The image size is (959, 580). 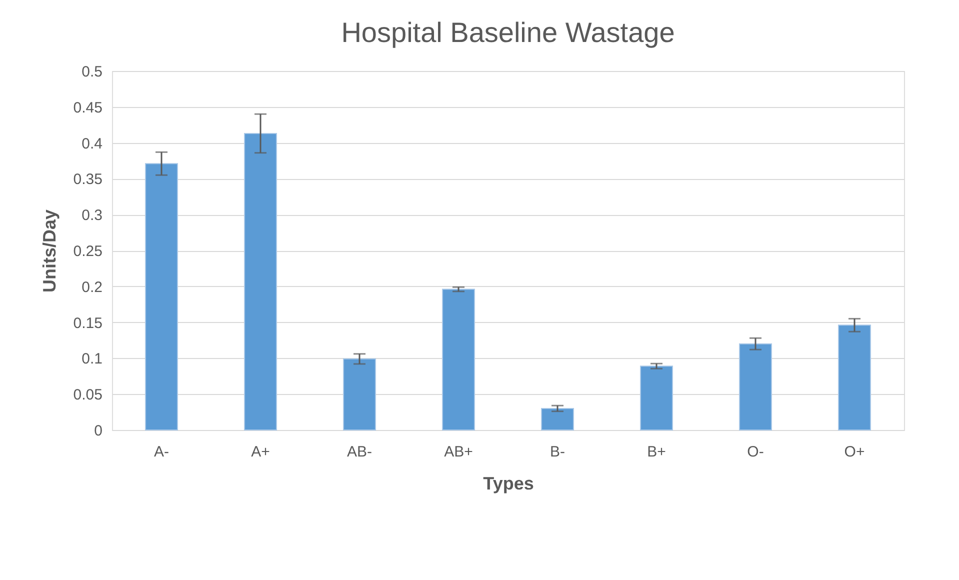 I want to click on x-tick-label: AB+, so click(x=459, y=452).